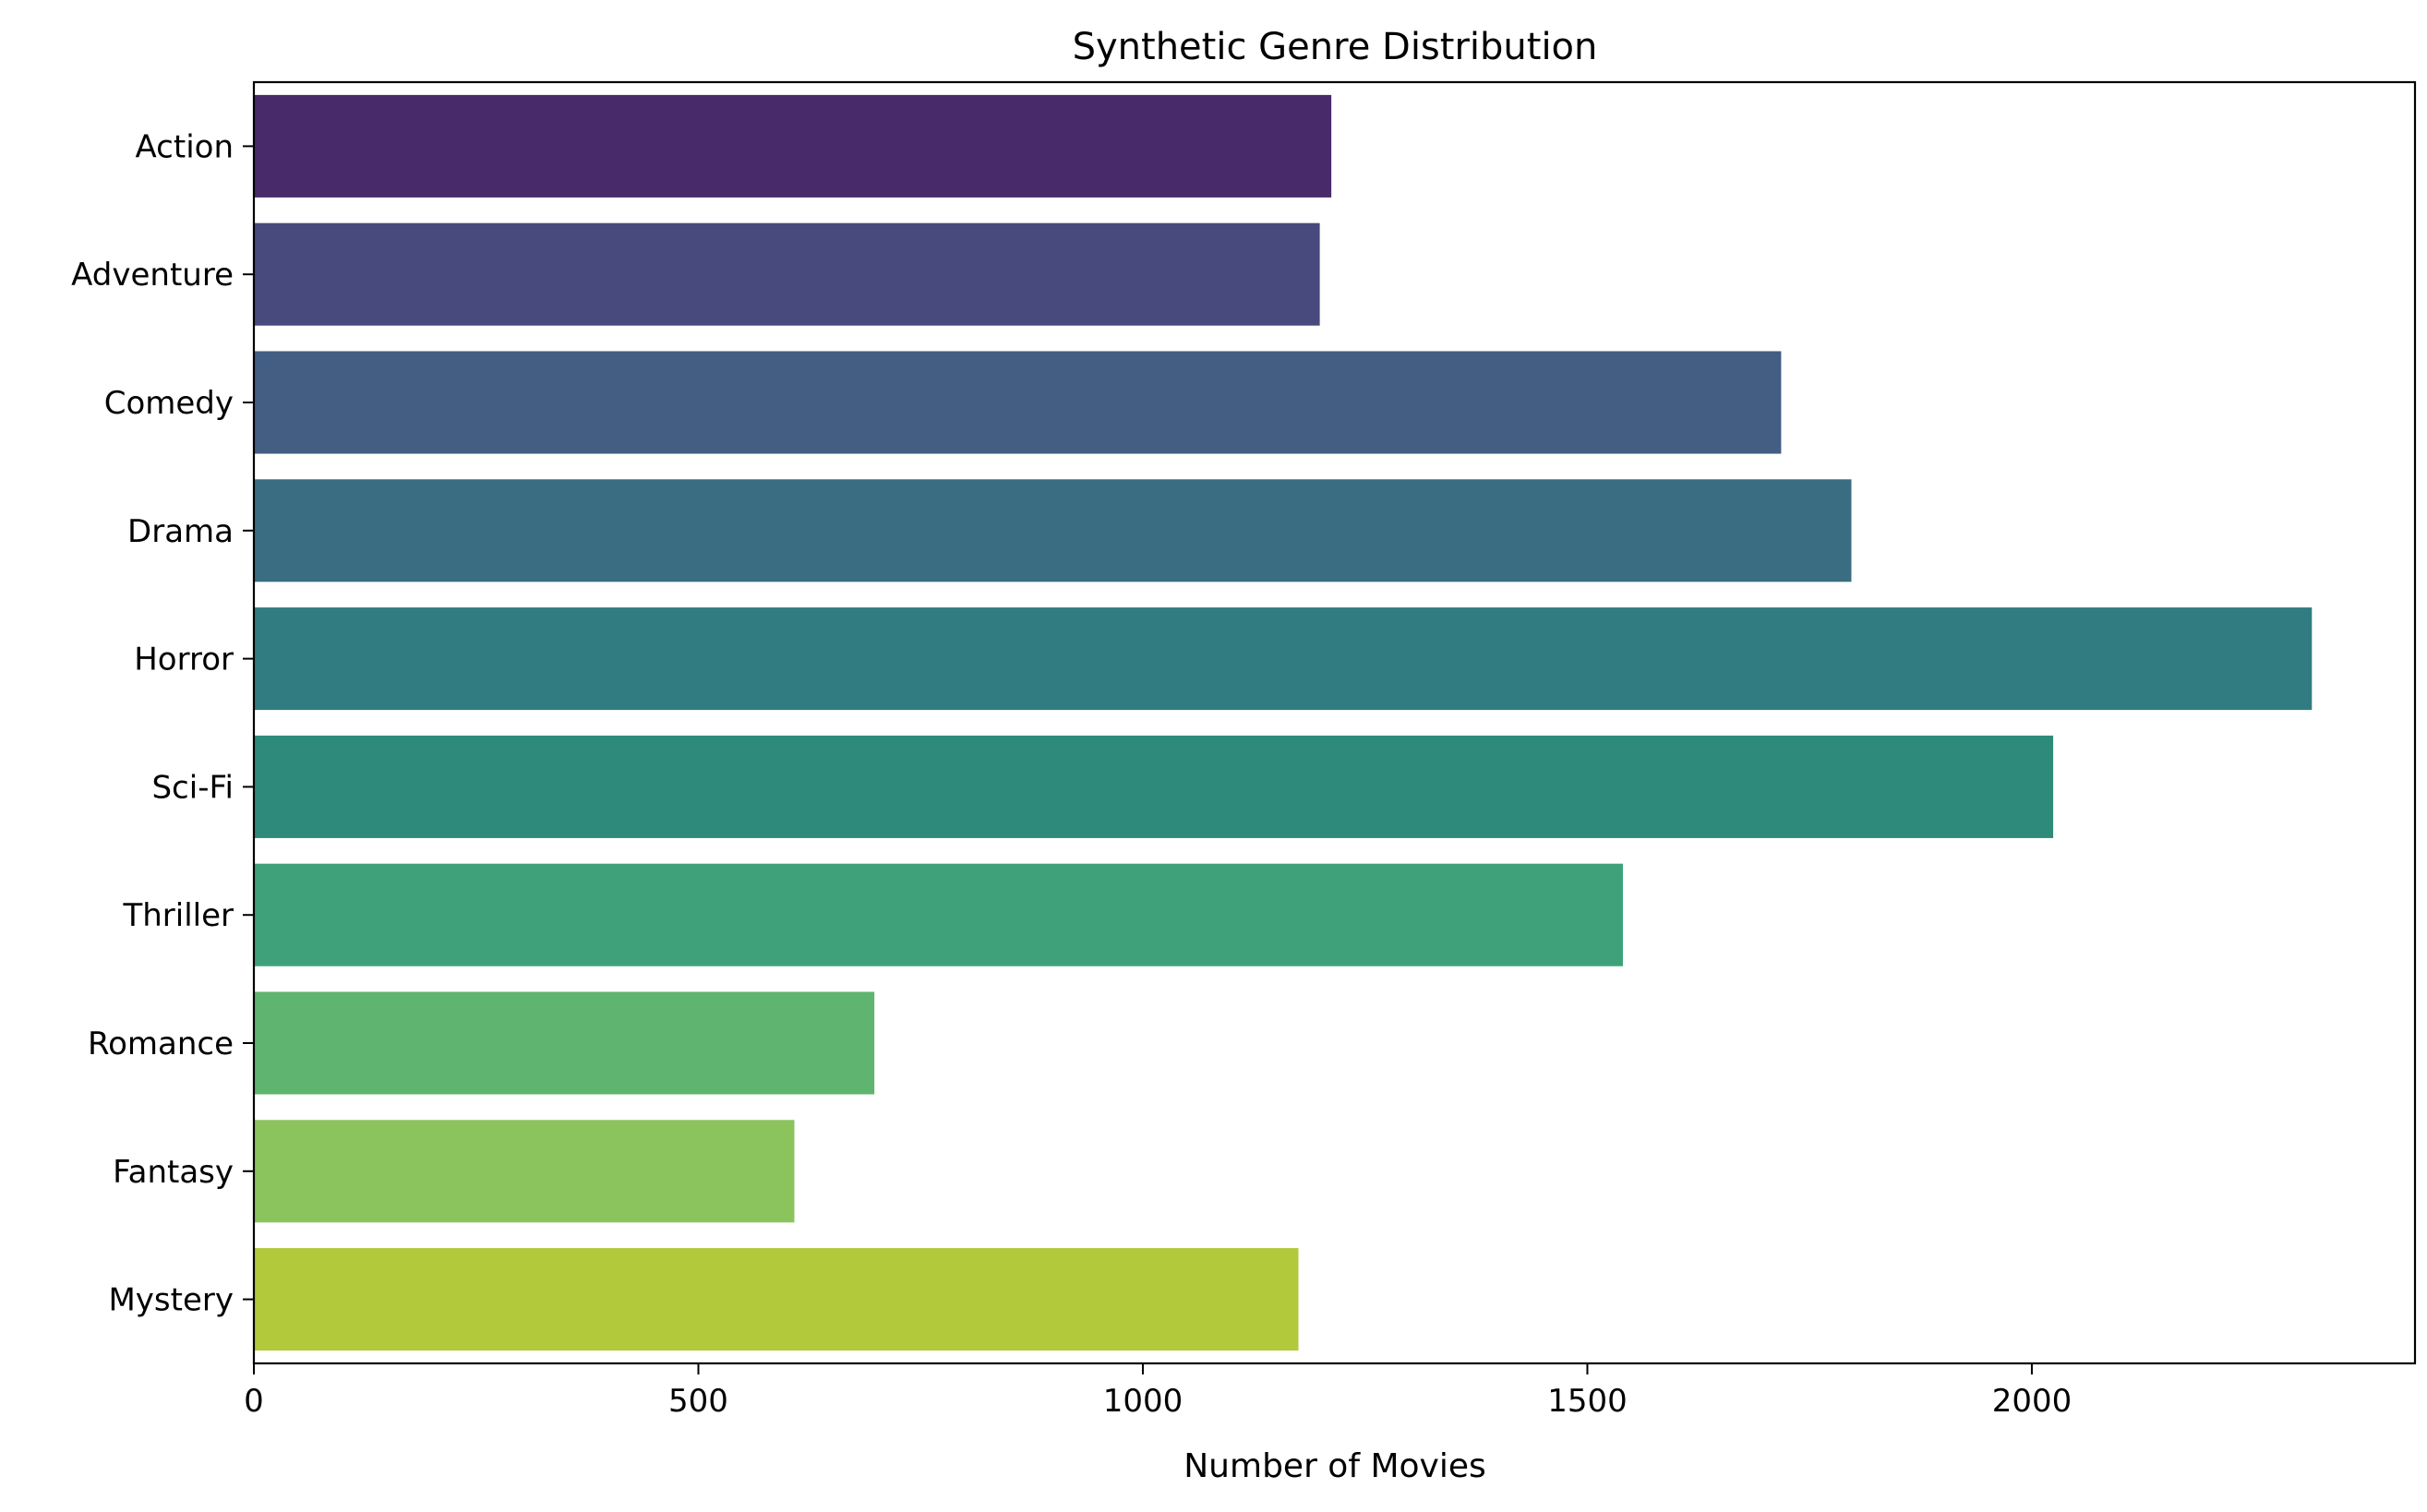 The width and height of the screenshot is (2427, 1512). What do you see at coordinates (185, 146) in the screenshot?
I see `y-tick-label: Action` at bounding box center [185, 146].